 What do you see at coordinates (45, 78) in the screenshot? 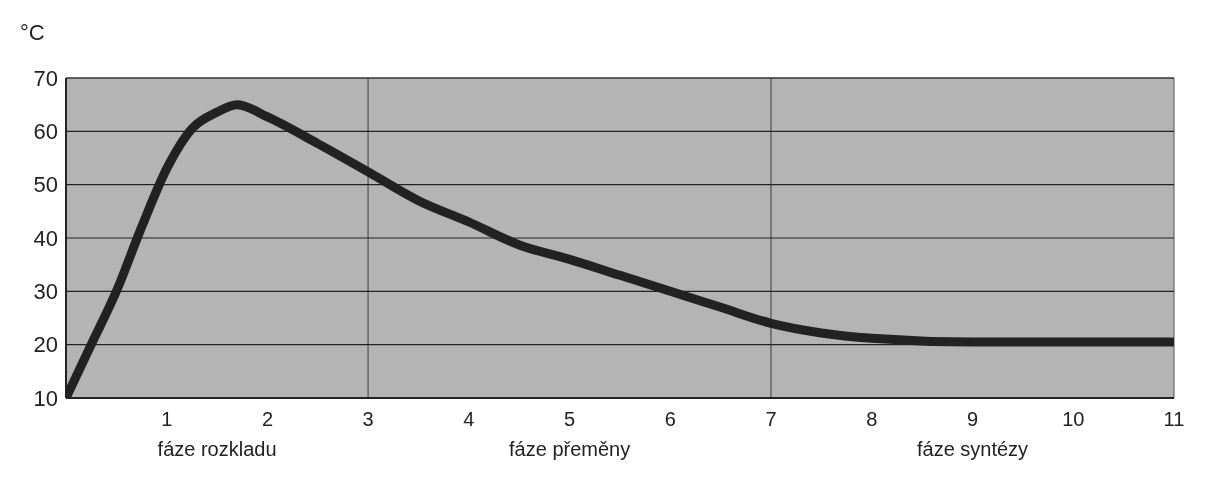
I see `y-tick-label: 70` at bounding box center [45, 78].